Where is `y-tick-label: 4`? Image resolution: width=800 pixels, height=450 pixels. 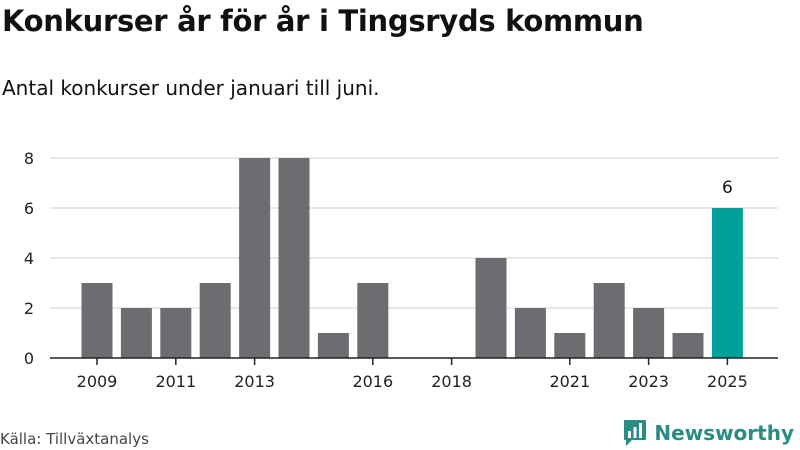
y-tick-label: 4 is located at coordinates (29, 258).